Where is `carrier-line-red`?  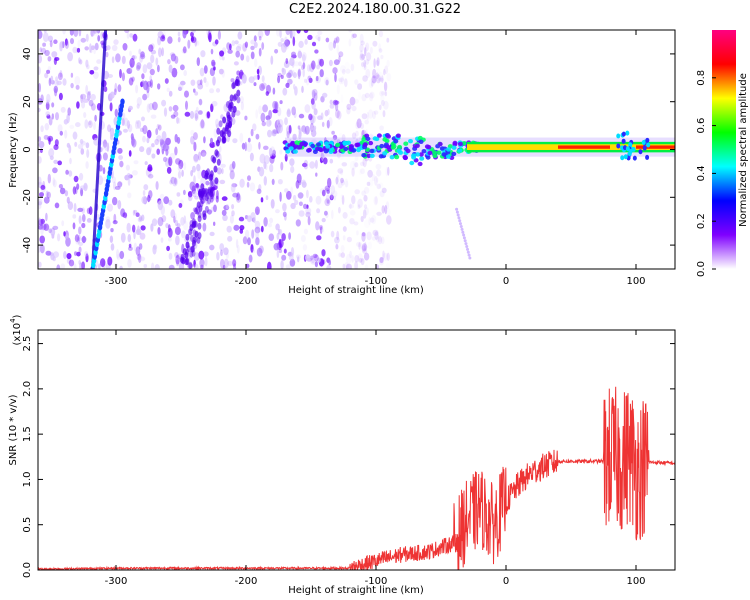
carrier-line-red is located at coordinates (584, 147).